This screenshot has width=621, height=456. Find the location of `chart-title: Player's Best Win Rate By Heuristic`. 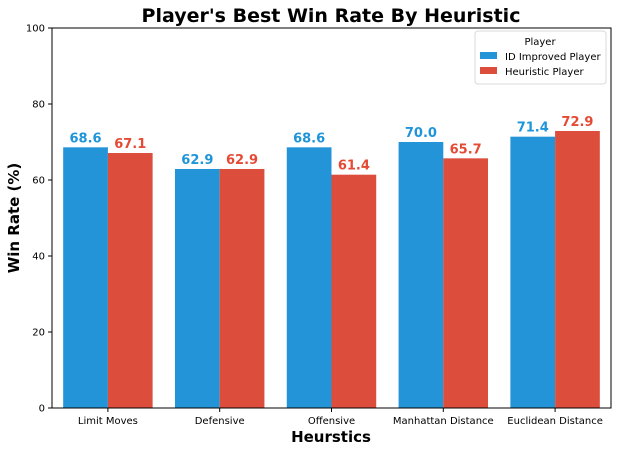

chart-title: Player's Best Win Rate By Heuristic is located at coordinates (331, 16).